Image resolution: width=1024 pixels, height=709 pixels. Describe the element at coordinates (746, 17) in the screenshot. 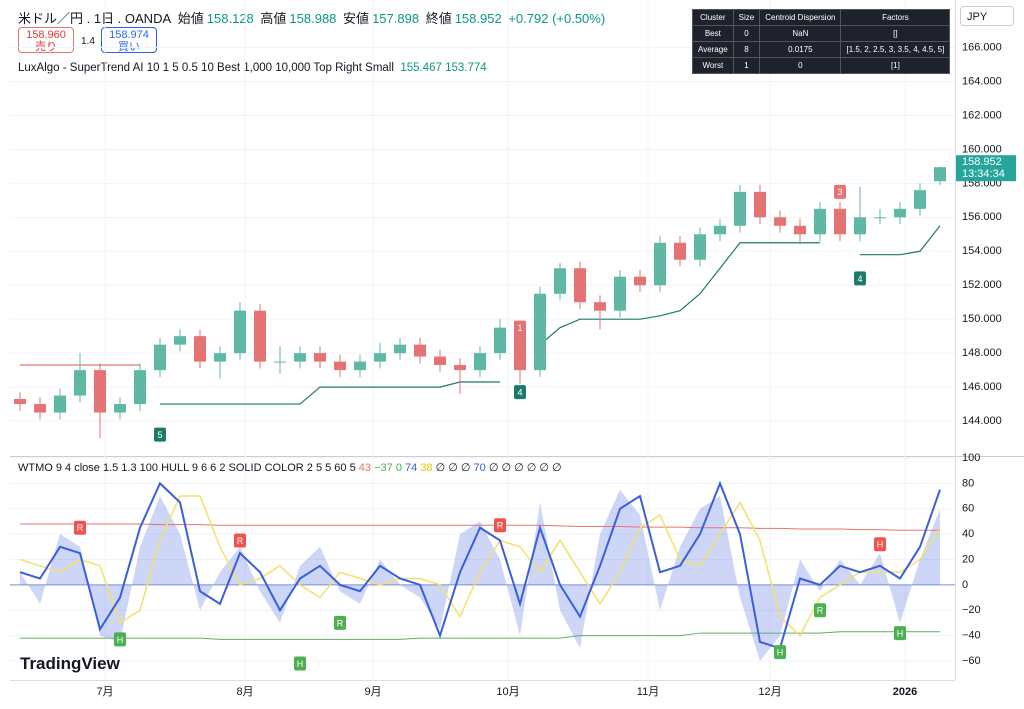

I see `table-cell: Size` at that location.